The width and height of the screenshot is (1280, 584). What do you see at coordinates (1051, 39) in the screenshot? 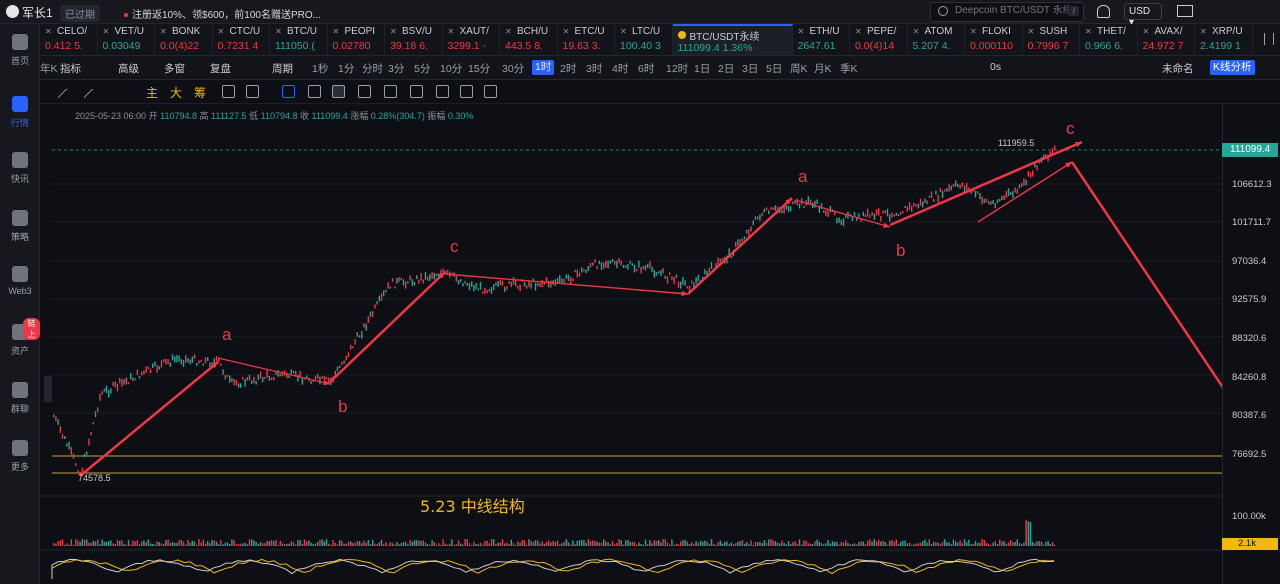
I see `ticker-item: ✕ SUSH 0.7996 7` at bounding box center [1051, 39].